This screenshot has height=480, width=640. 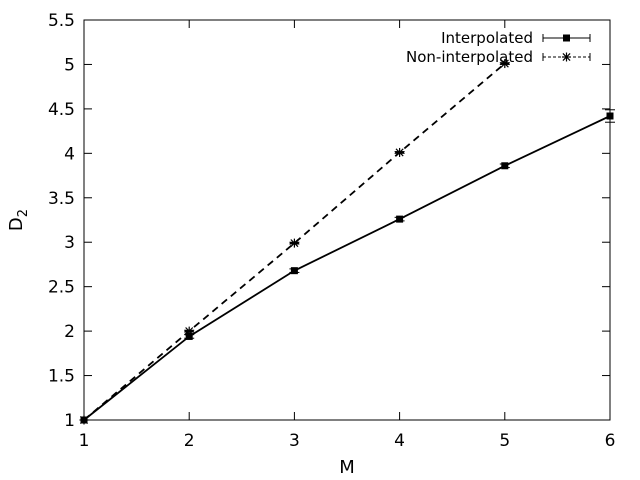 I want to click on legend-label-interpolated: Interpolated, so click(x=487, y=38).